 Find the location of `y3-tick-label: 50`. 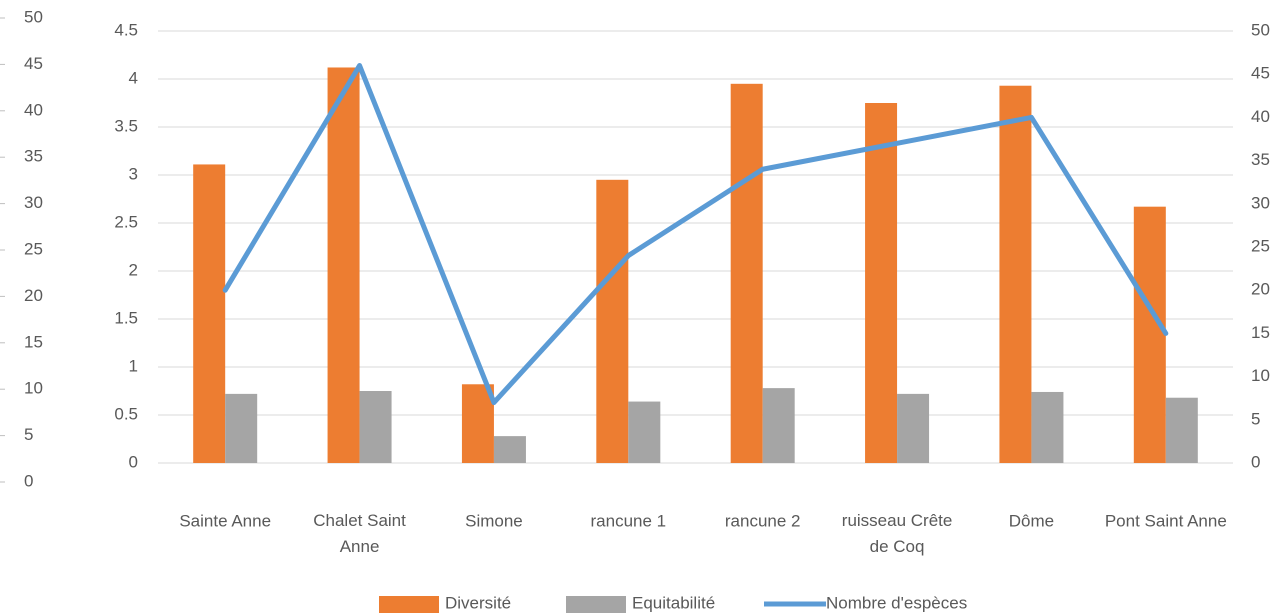

y3-tick-label: 50 is located at coordinates (33, 16).